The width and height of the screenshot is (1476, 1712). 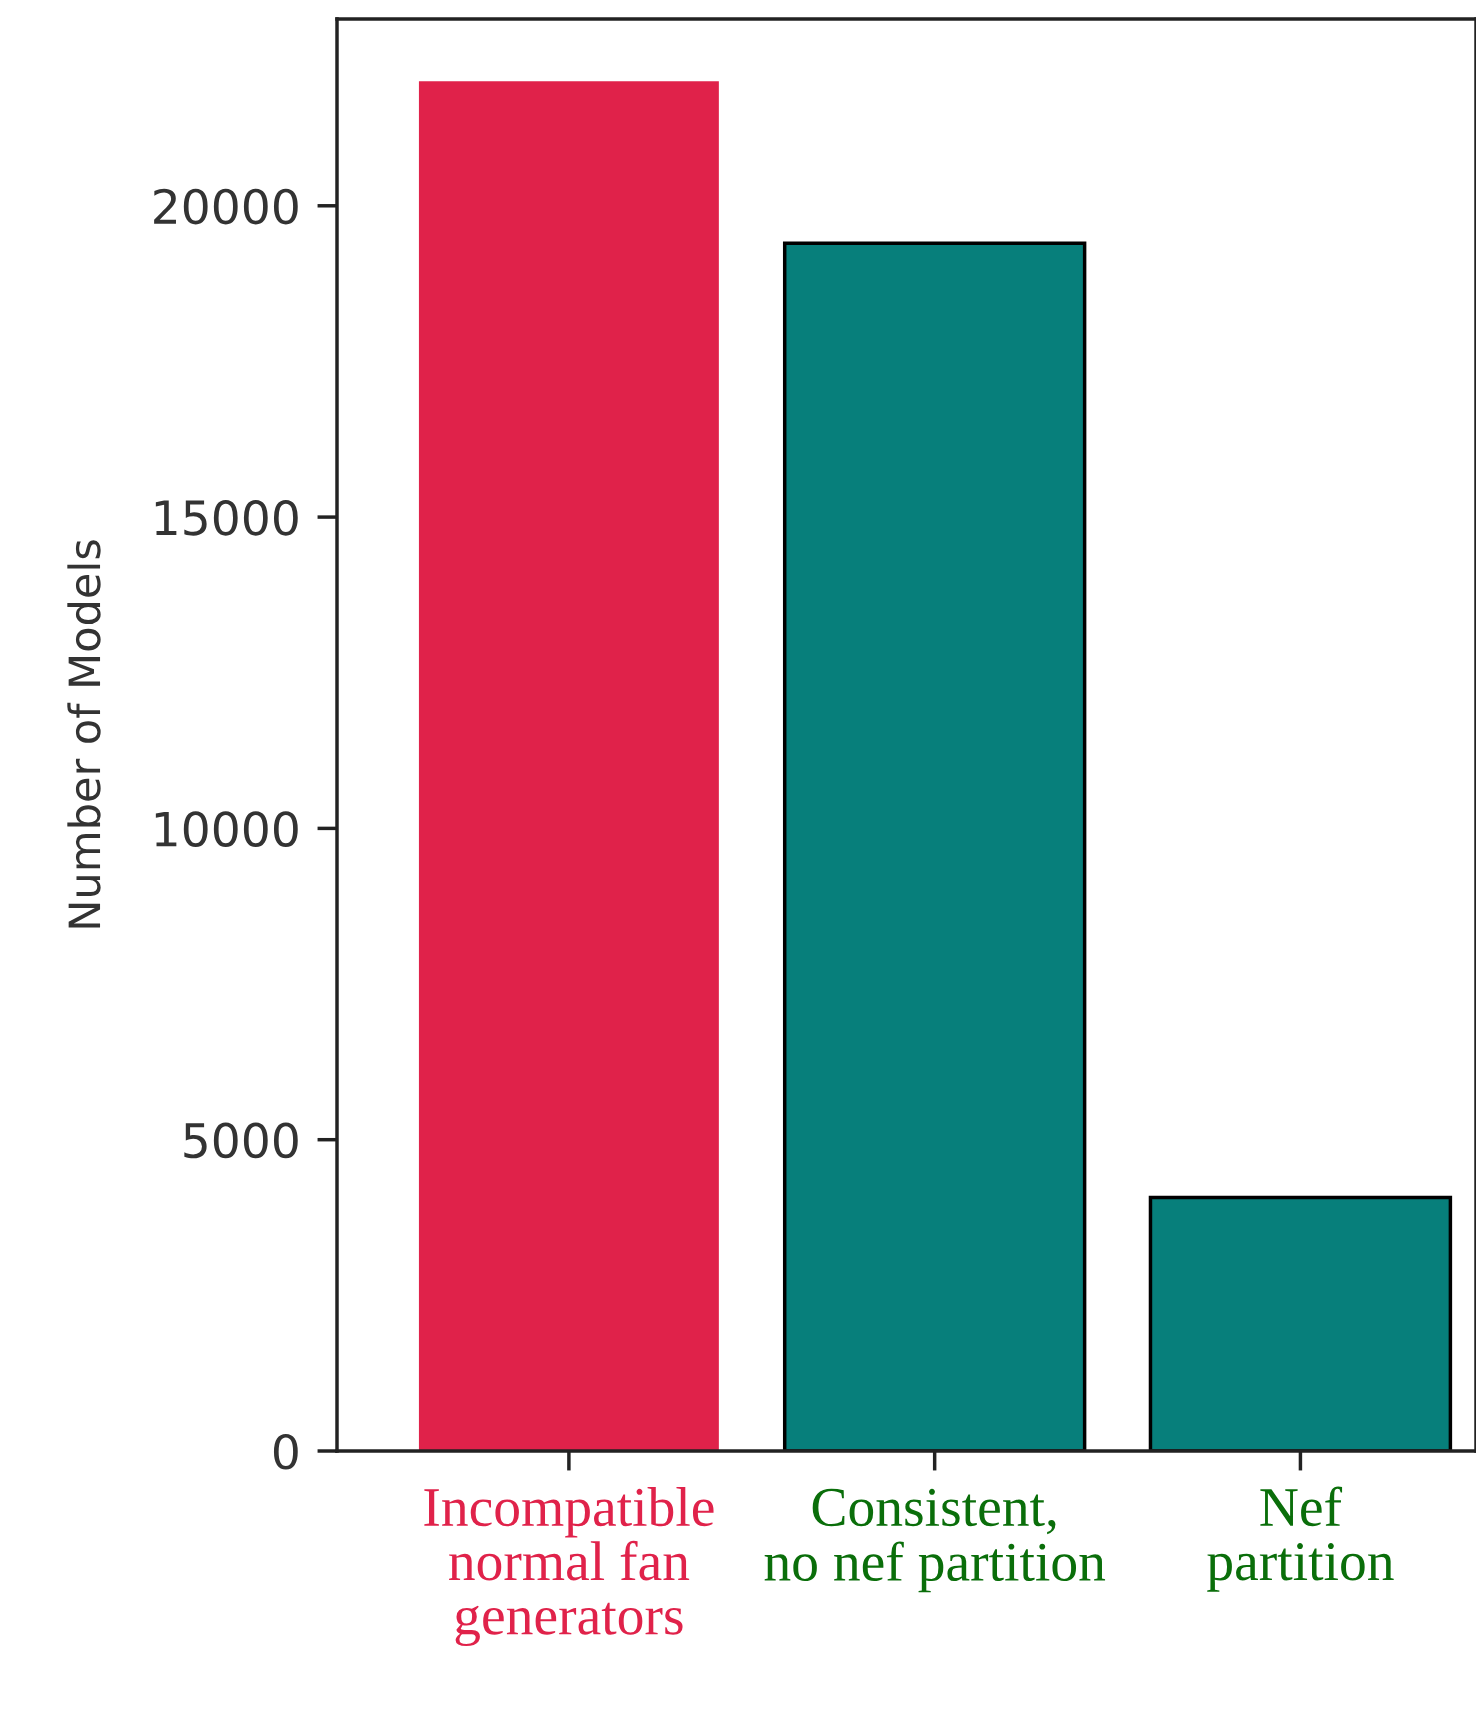 What do you see at coordinates (935, 1540) in the screenshot?
I see `x-tick-label: Consistent, no nef partition` at bounding box center [935, 1540].